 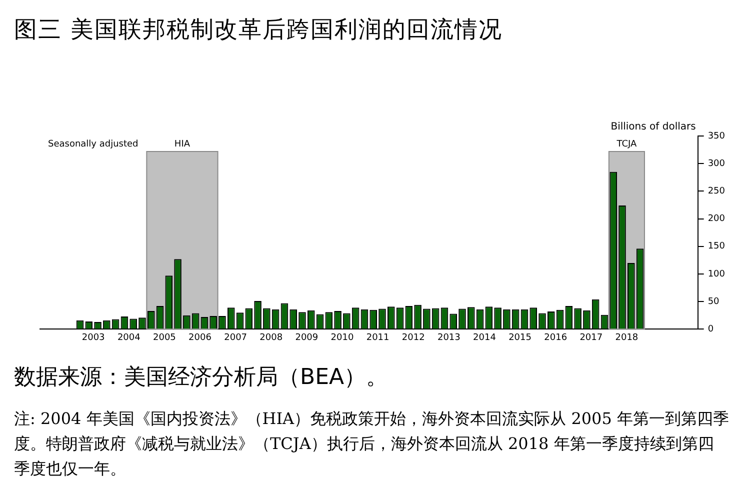 I want to click on x-tick-label: 2014, so click(x=484, y=337).